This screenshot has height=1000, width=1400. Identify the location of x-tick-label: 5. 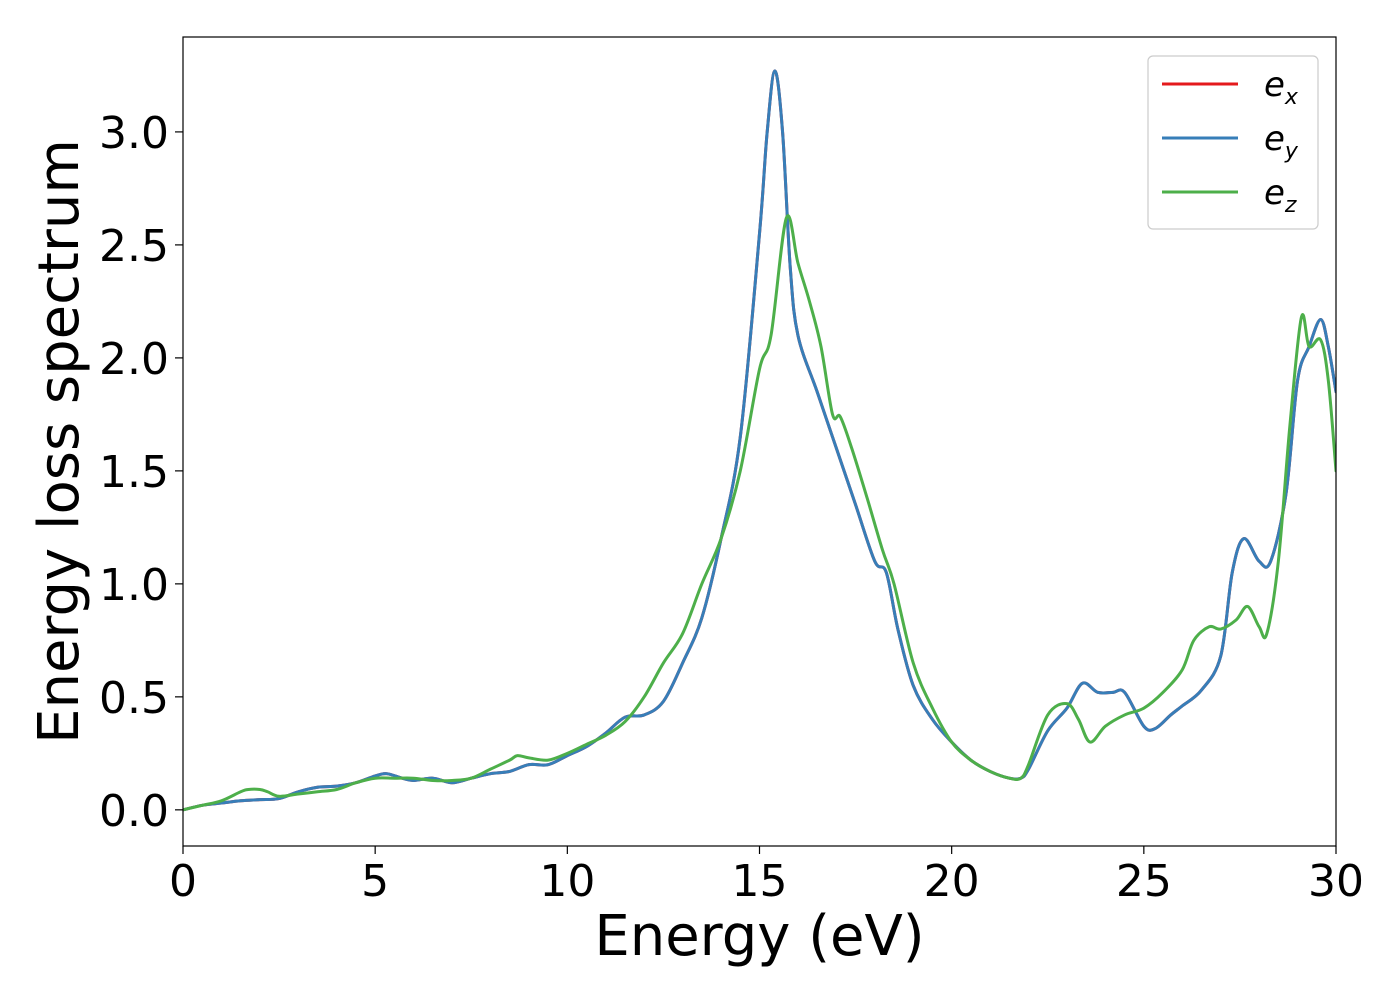
(375, 881).